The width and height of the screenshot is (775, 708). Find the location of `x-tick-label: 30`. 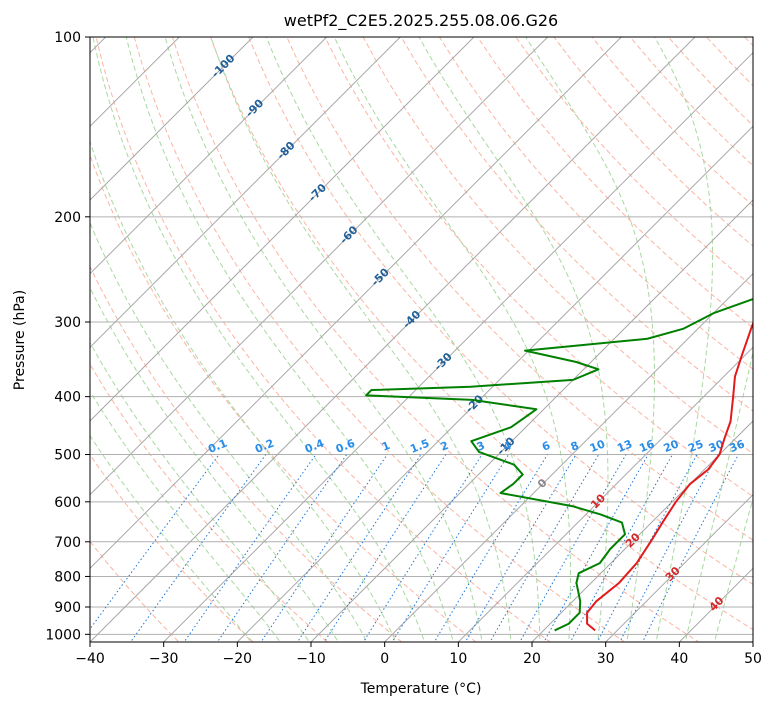

x-tick-label: 30 is located at coordinates (606, 659).